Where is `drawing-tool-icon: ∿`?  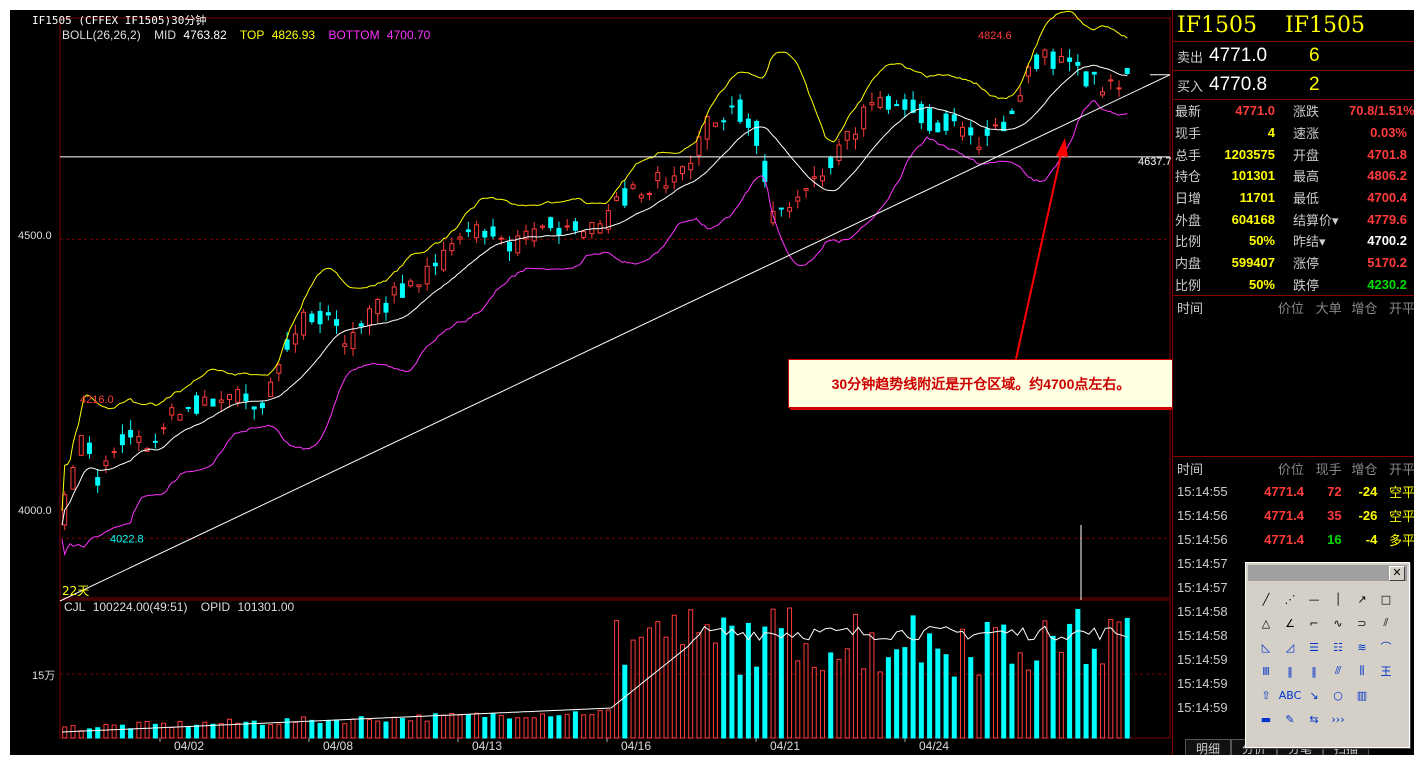 drawing-tool-icon: ∿ is located at coordinates (1338, 623).